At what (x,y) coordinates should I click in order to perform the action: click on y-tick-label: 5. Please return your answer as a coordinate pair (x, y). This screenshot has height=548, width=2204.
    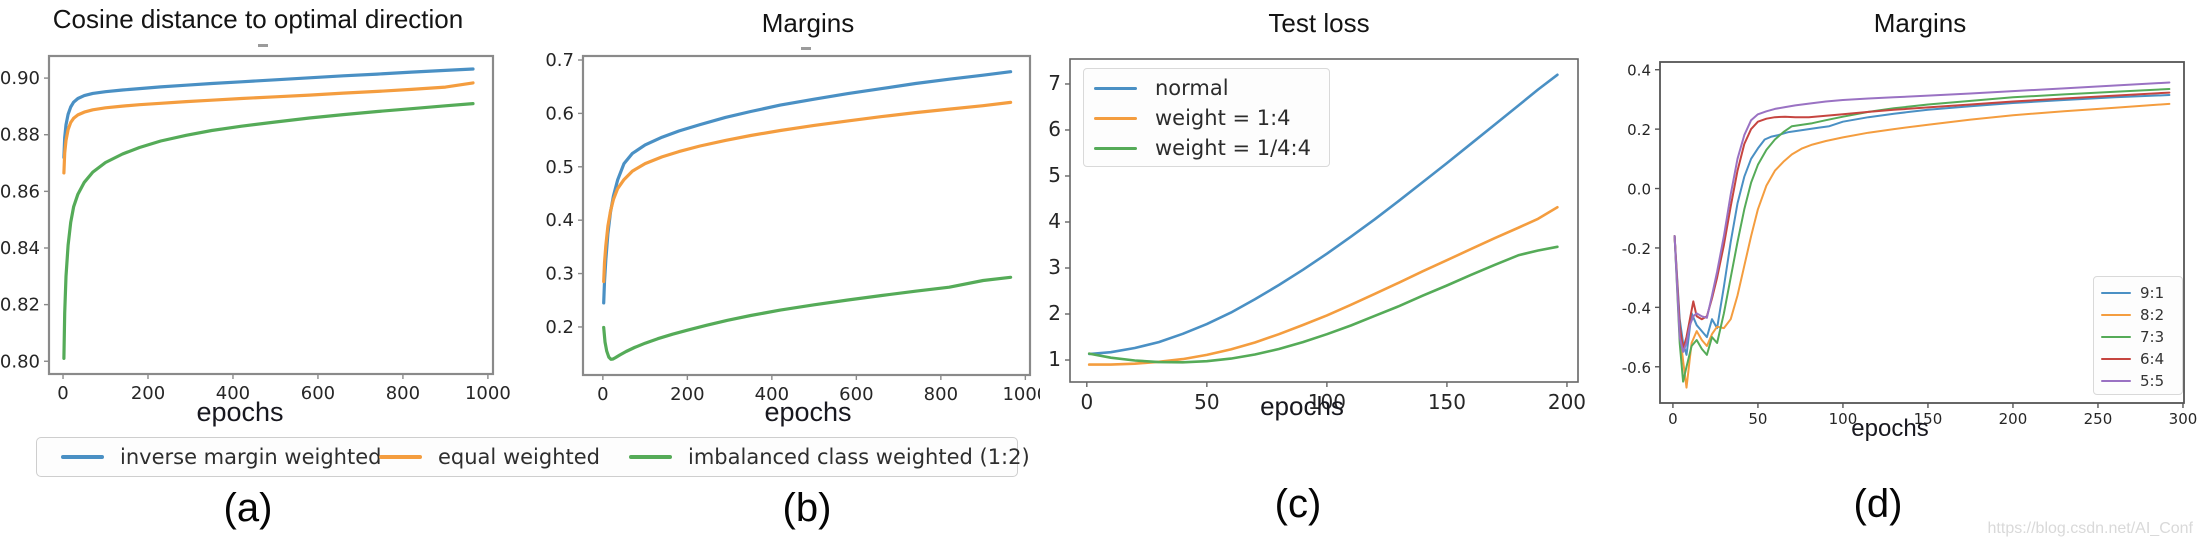
    Looking at the image, I should click on (1054, 175).